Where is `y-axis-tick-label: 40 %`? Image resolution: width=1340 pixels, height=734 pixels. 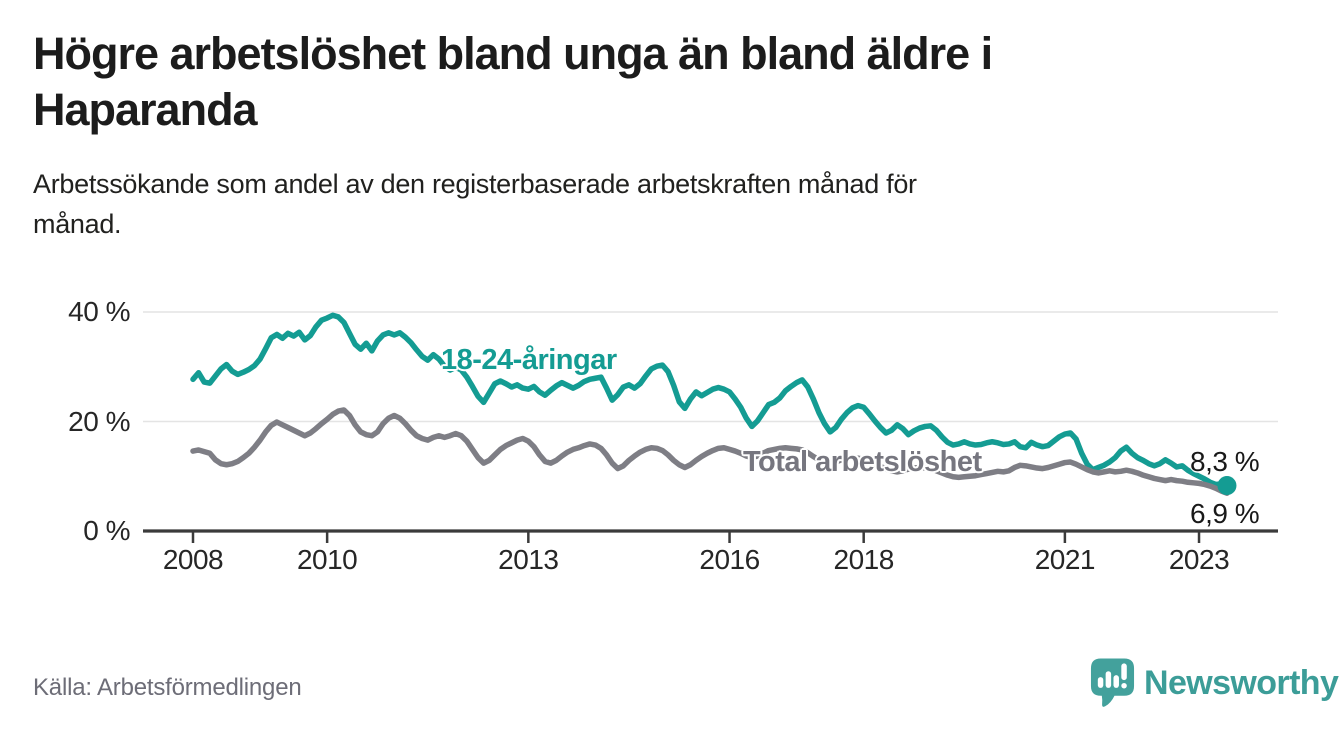 y-axis-tick-label: 40 % is located at coordinates (99, 311).